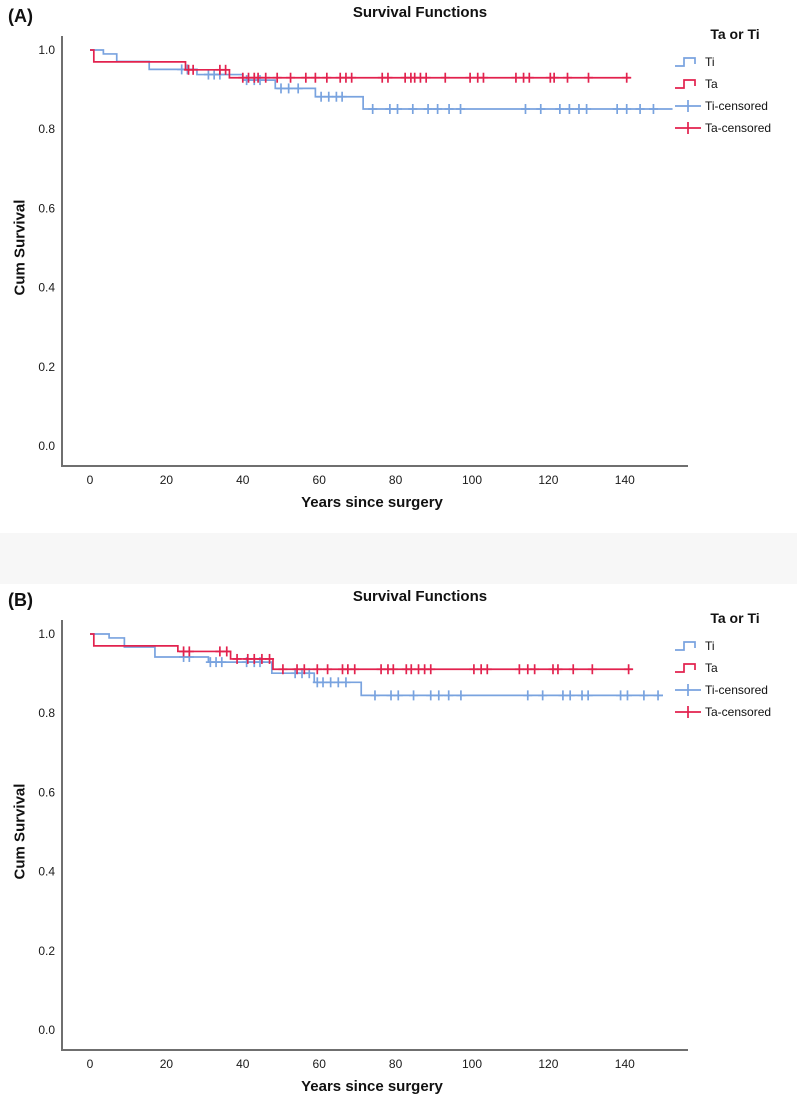 This screenshot has width=797, height=1117. I want to click on legend-title-a: Ta or Ti, so click(735, 34).